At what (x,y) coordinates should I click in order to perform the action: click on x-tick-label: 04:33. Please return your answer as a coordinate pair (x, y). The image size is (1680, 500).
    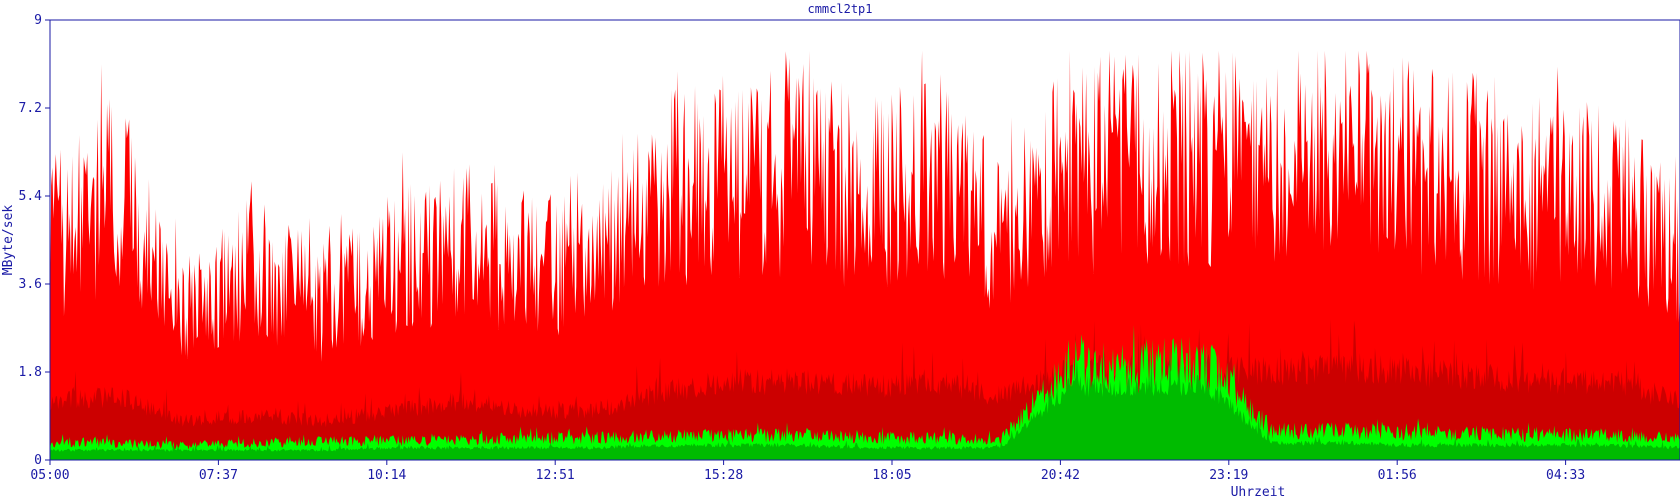
    Looking at the image, I should click on (1565, 475).